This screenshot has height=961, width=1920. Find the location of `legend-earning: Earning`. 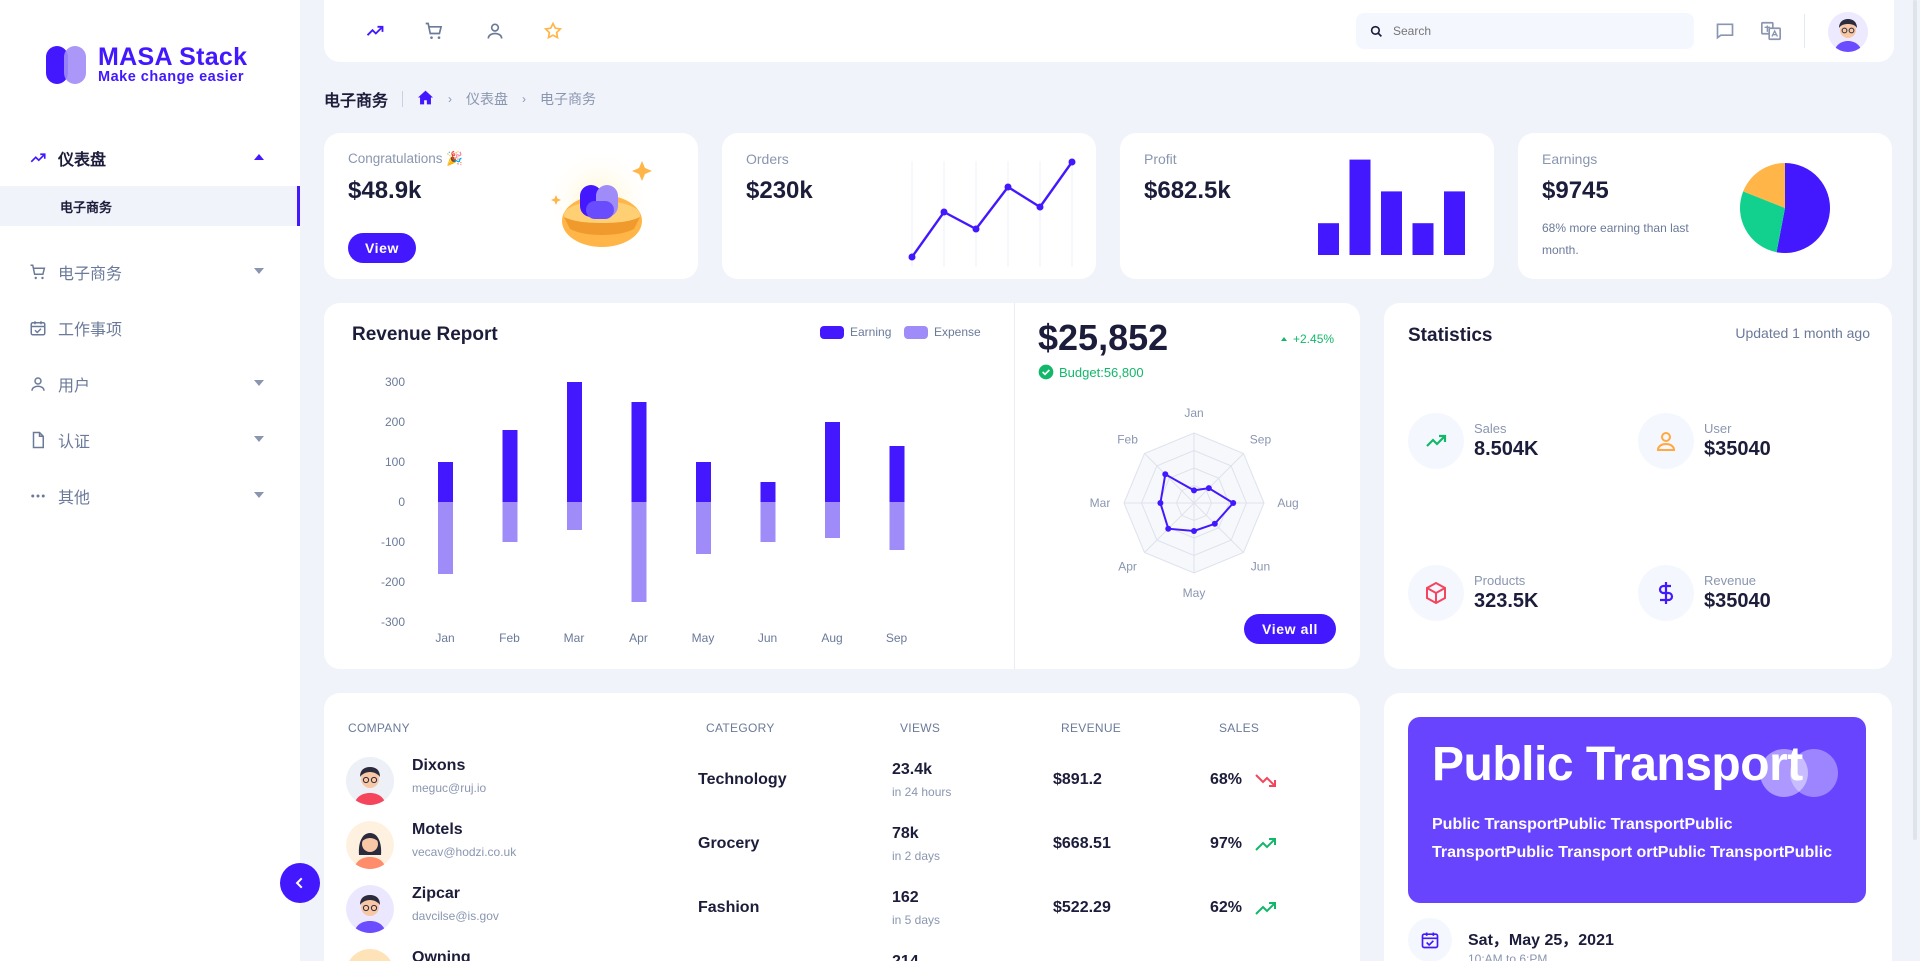

legend-earning: Earning is located at coordinates (855, 332).